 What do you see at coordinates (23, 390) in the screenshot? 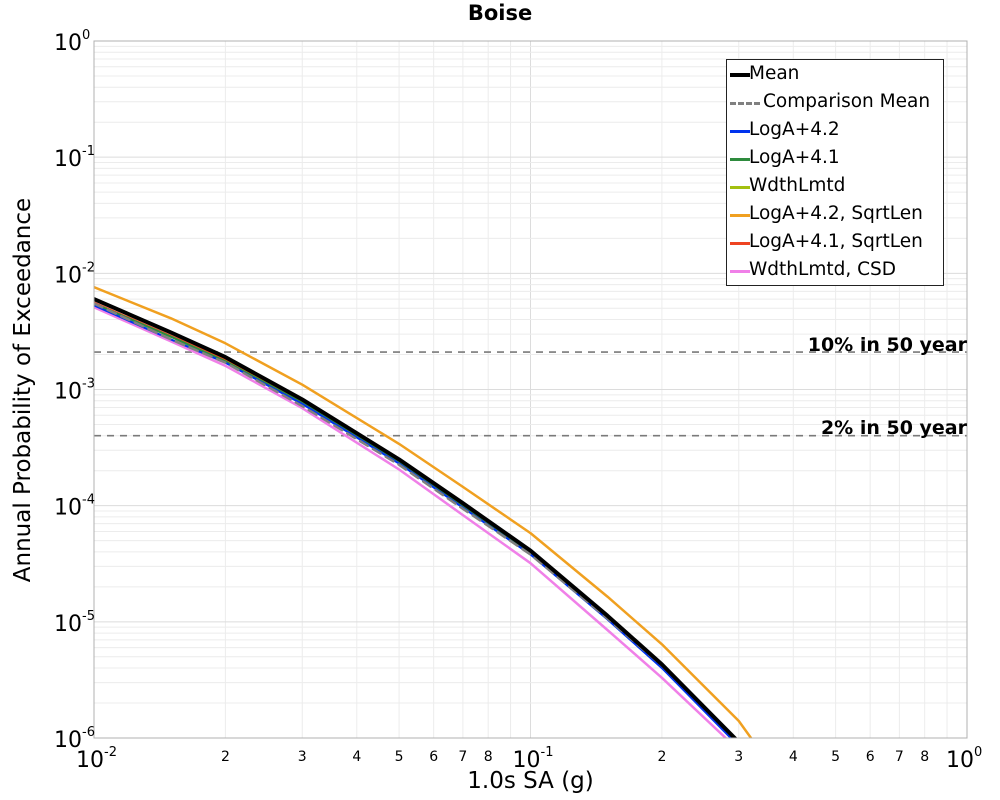
I see `y-axis-label: Annual Probability of Exceedance` at bounding box center [23, 390].